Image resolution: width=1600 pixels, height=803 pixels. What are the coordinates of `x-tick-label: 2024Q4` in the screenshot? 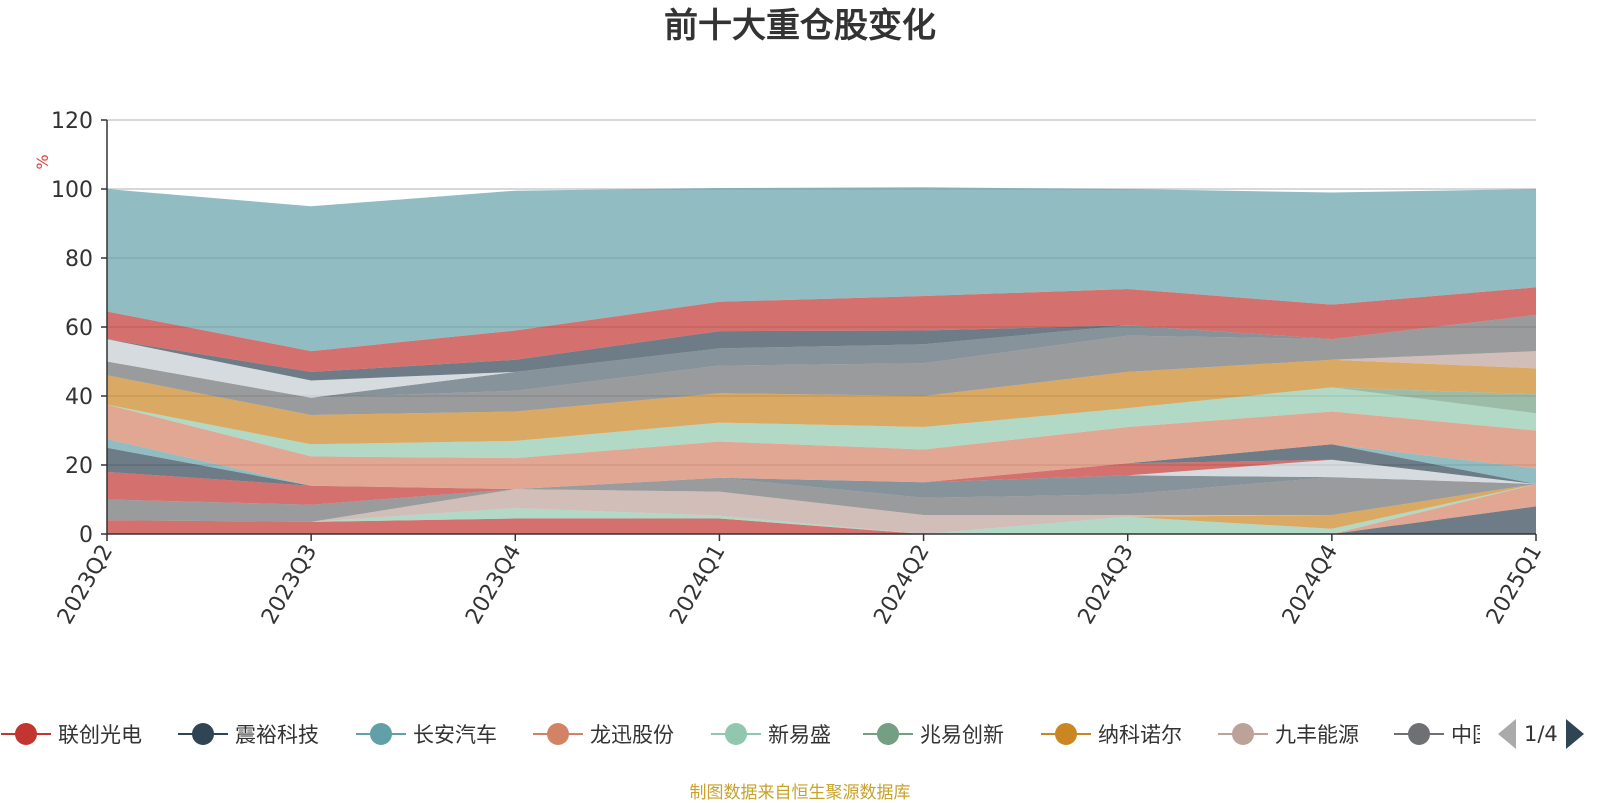 It's located at (1310, 585).